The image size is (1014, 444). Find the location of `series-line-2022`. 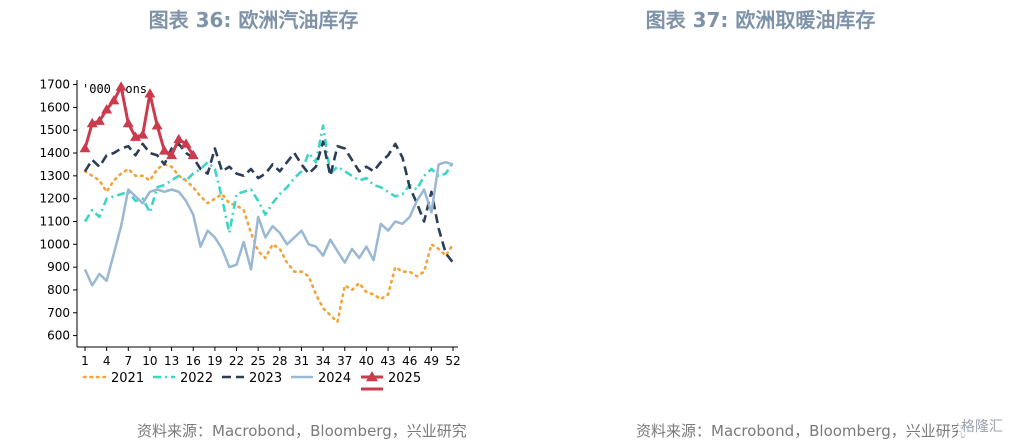

series-line-2022 is located at coordinates (269, 179).